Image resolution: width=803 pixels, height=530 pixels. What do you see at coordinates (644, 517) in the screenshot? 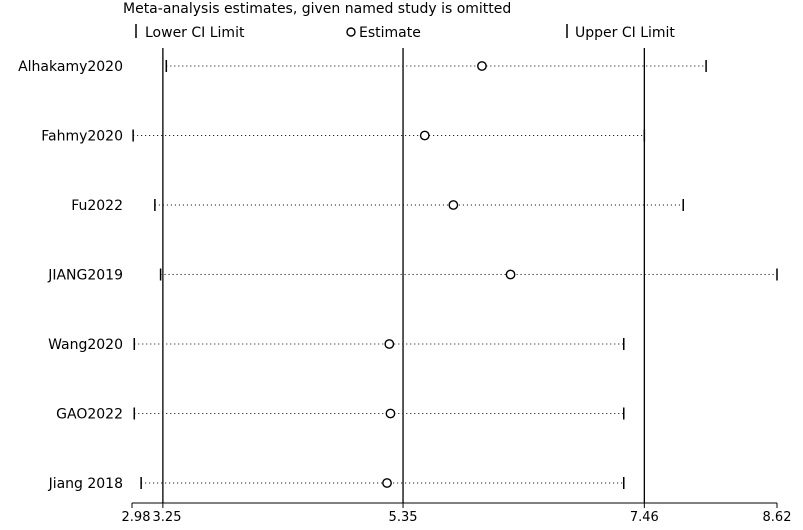
I see `x-tick-label: 7.46` at bounding box center [644, 517].